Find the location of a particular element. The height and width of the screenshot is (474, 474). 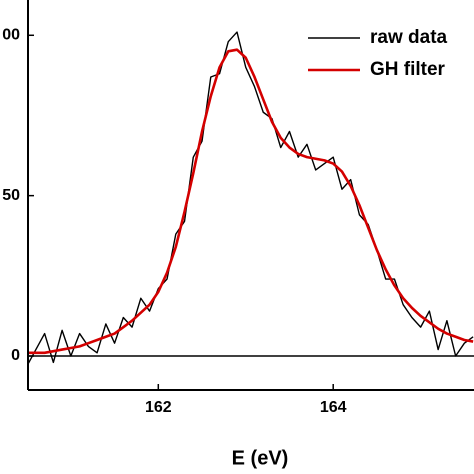

x-axis-label: E (eV) is located at coordinates (260, 458).